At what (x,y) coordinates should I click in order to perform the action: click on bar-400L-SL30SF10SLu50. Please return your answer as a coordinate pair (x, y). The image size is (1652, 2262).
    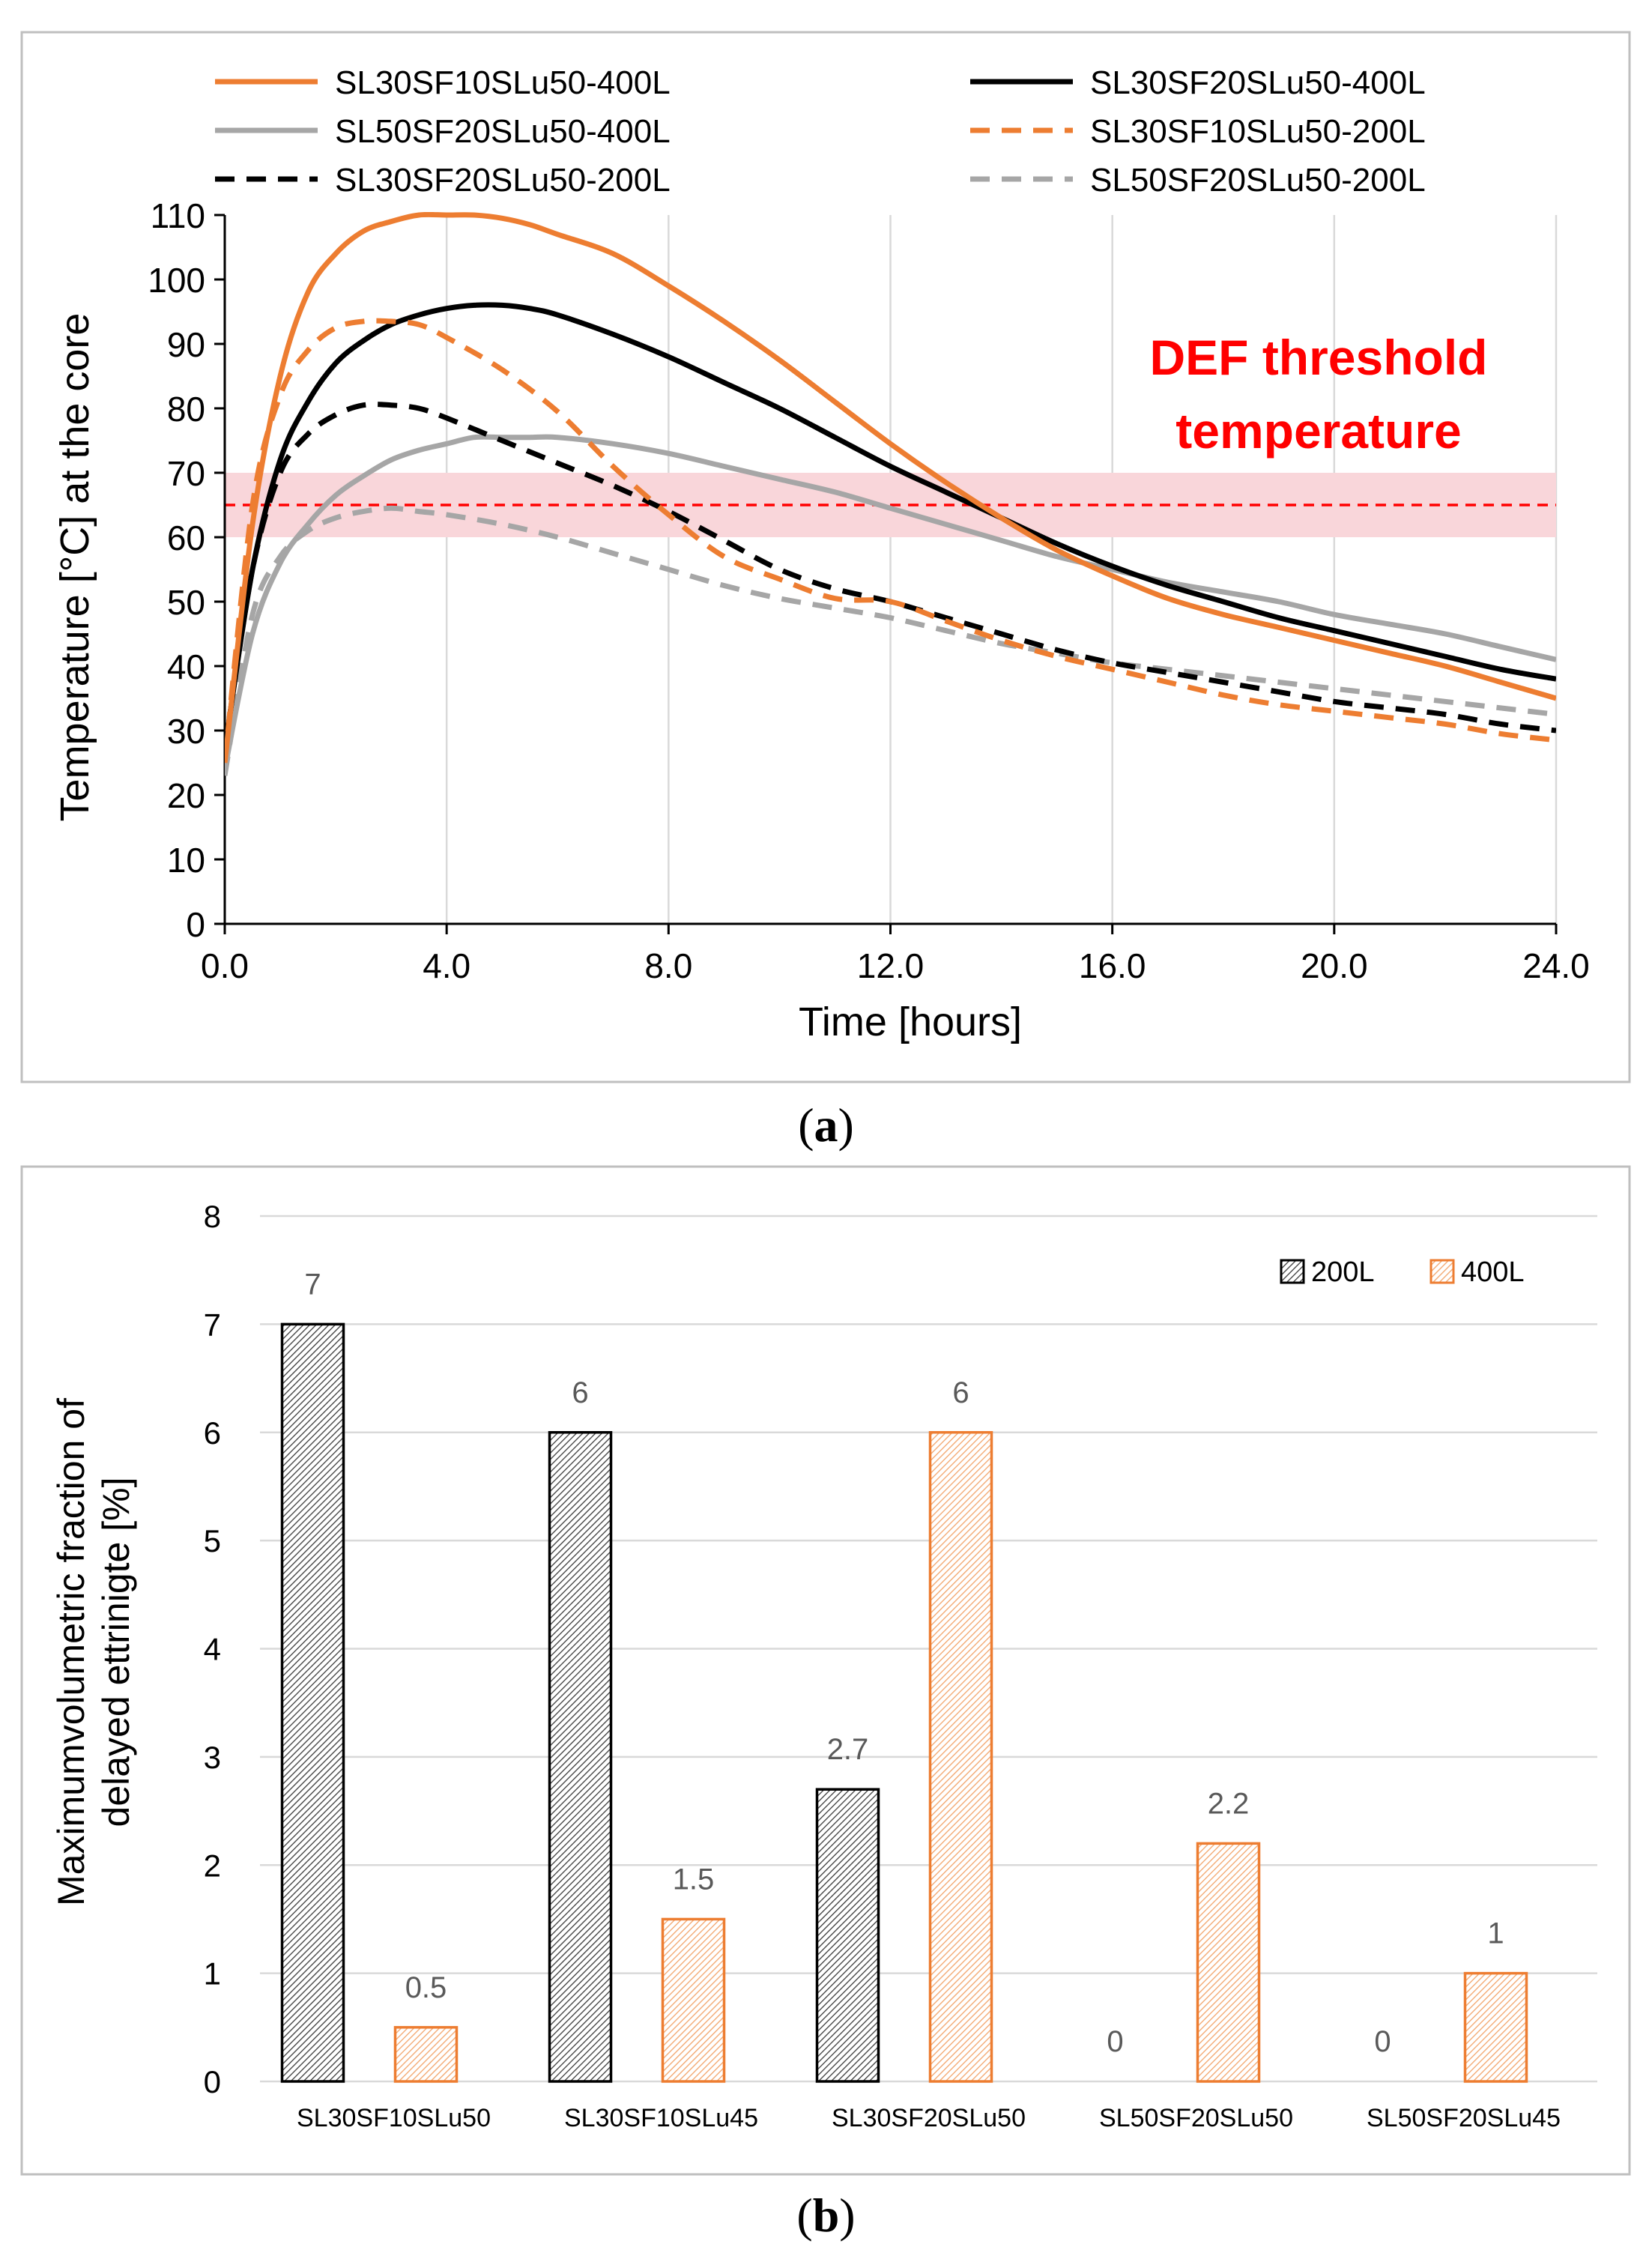
    Looking at the image, I should click on (426, 2054).